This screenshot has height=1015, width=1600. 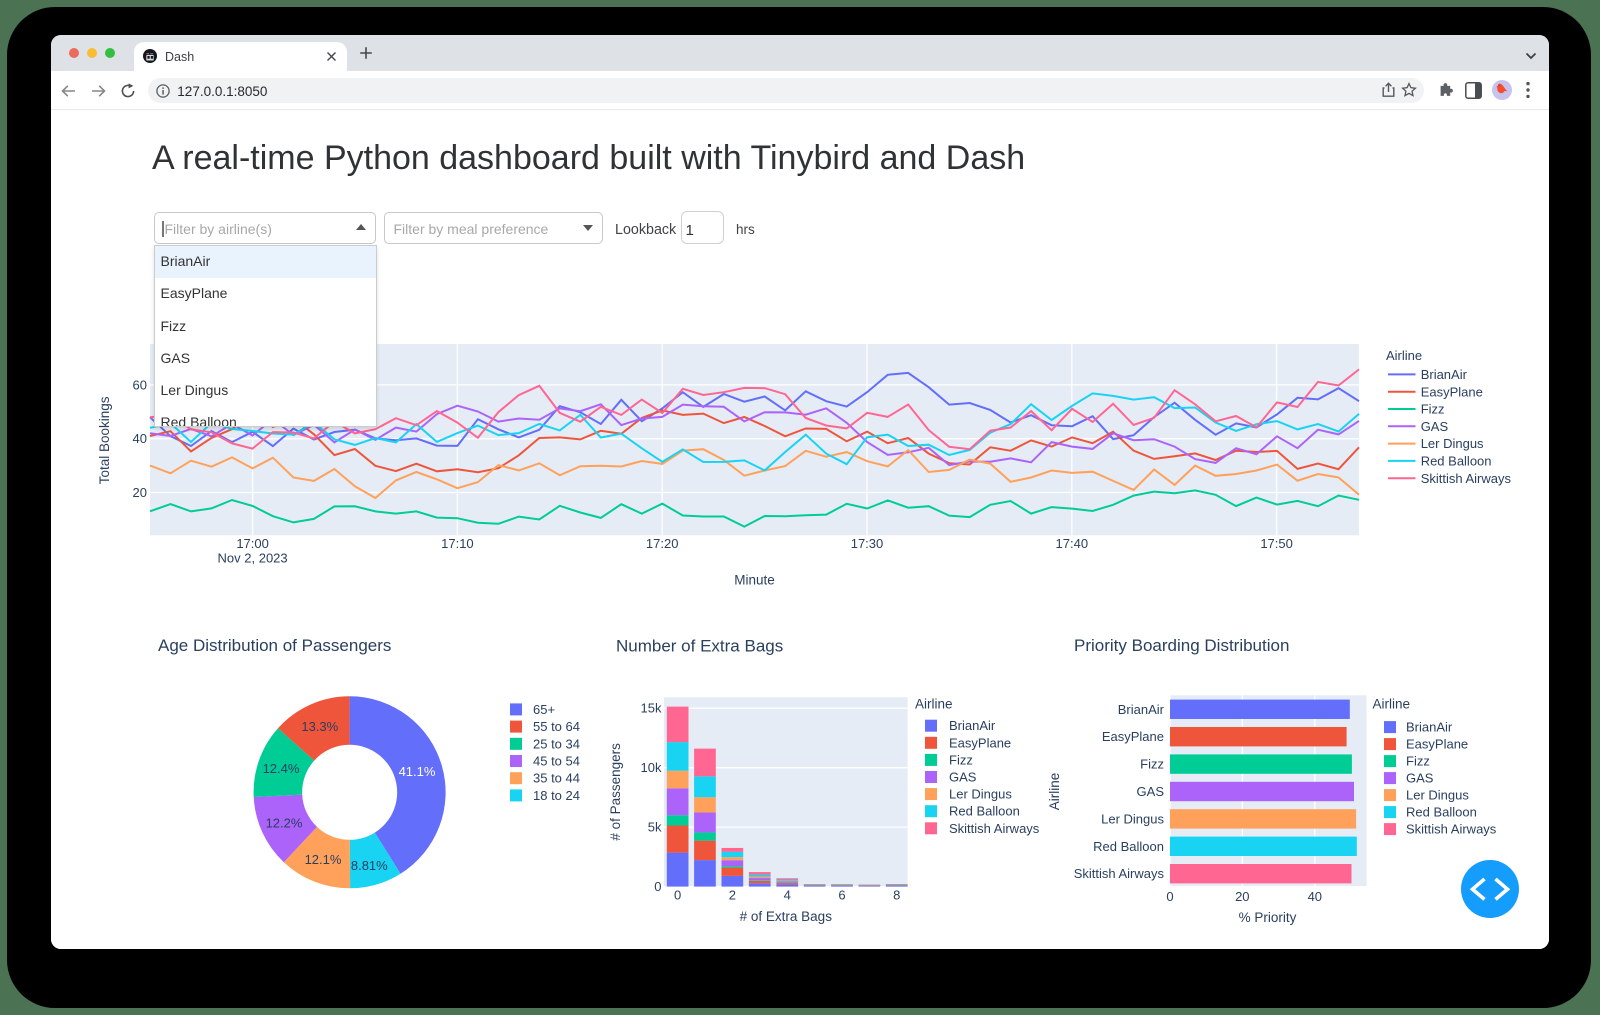 I want to click on svg-text: 12.4%, so click(x=281, y=768).